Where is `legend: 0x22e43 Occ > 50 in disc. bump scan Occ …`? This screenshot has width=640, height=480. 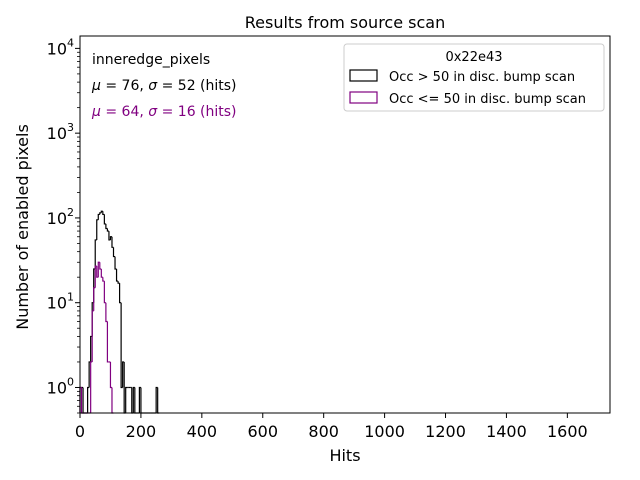
legend: 0x22e43 Occ > 50 in disc. bump scan Occ … is located at coordinates (474, 77).